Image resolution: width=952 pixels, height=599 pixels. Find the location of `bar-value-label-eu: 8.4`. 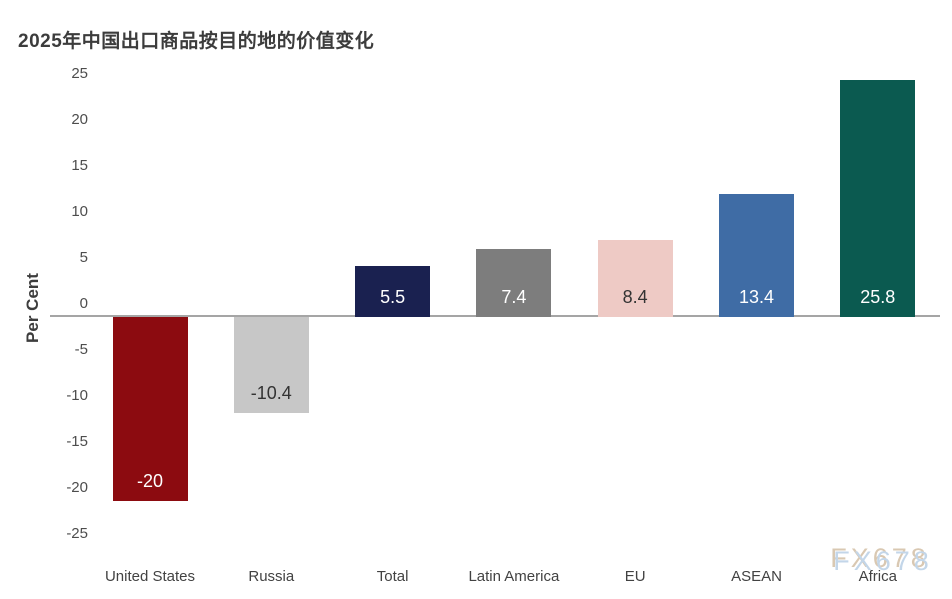

bar-value-label-eu: 8.4 is located at coordinates (635, 297).